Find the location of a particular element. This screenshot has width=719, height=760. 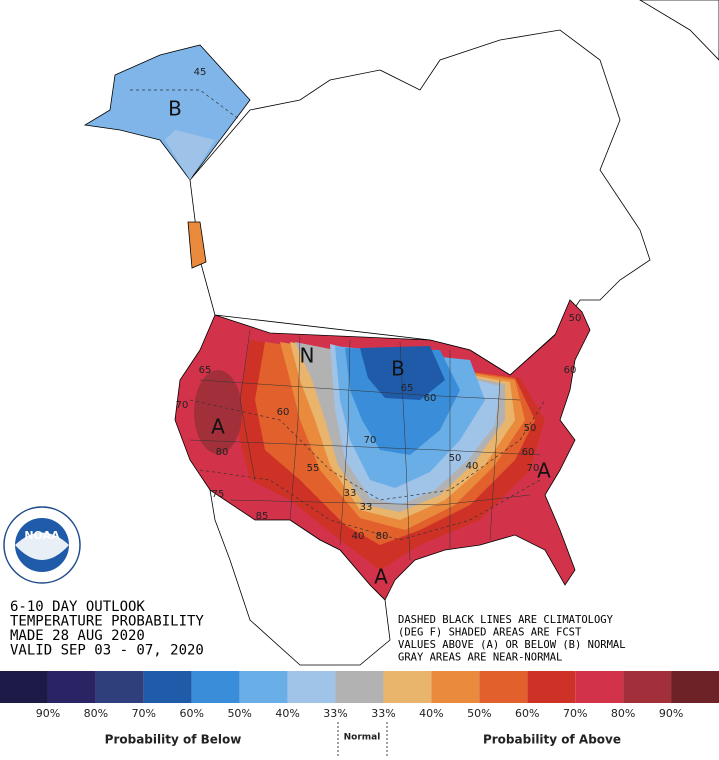

legend-normal-title: Normal is located at coordinates (362, 738).